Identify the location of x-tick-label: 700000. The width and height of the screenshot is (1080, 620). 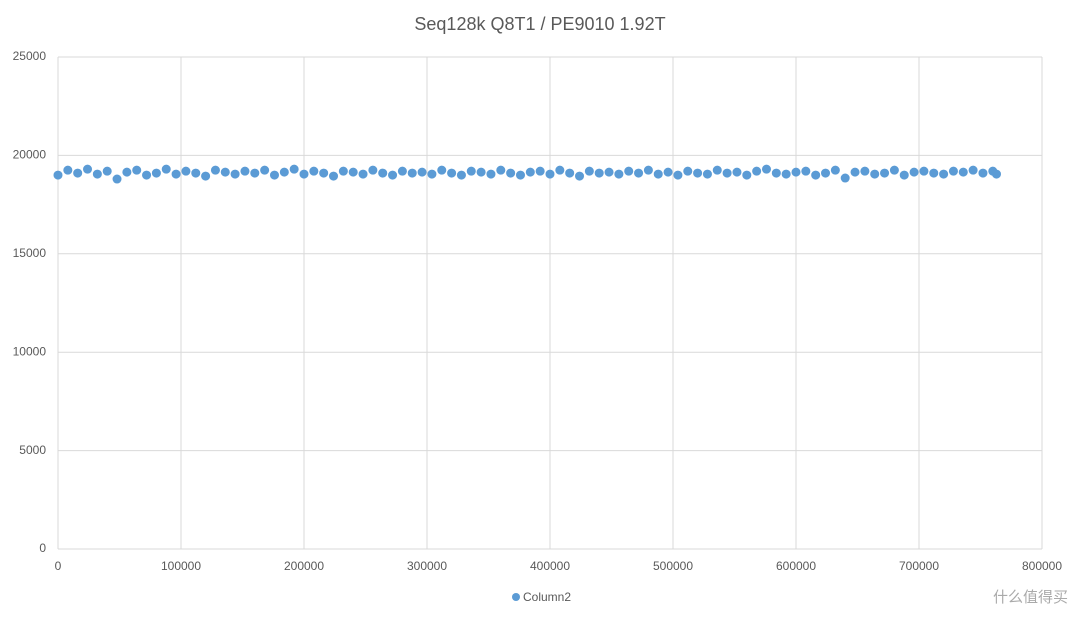
(919, 566).